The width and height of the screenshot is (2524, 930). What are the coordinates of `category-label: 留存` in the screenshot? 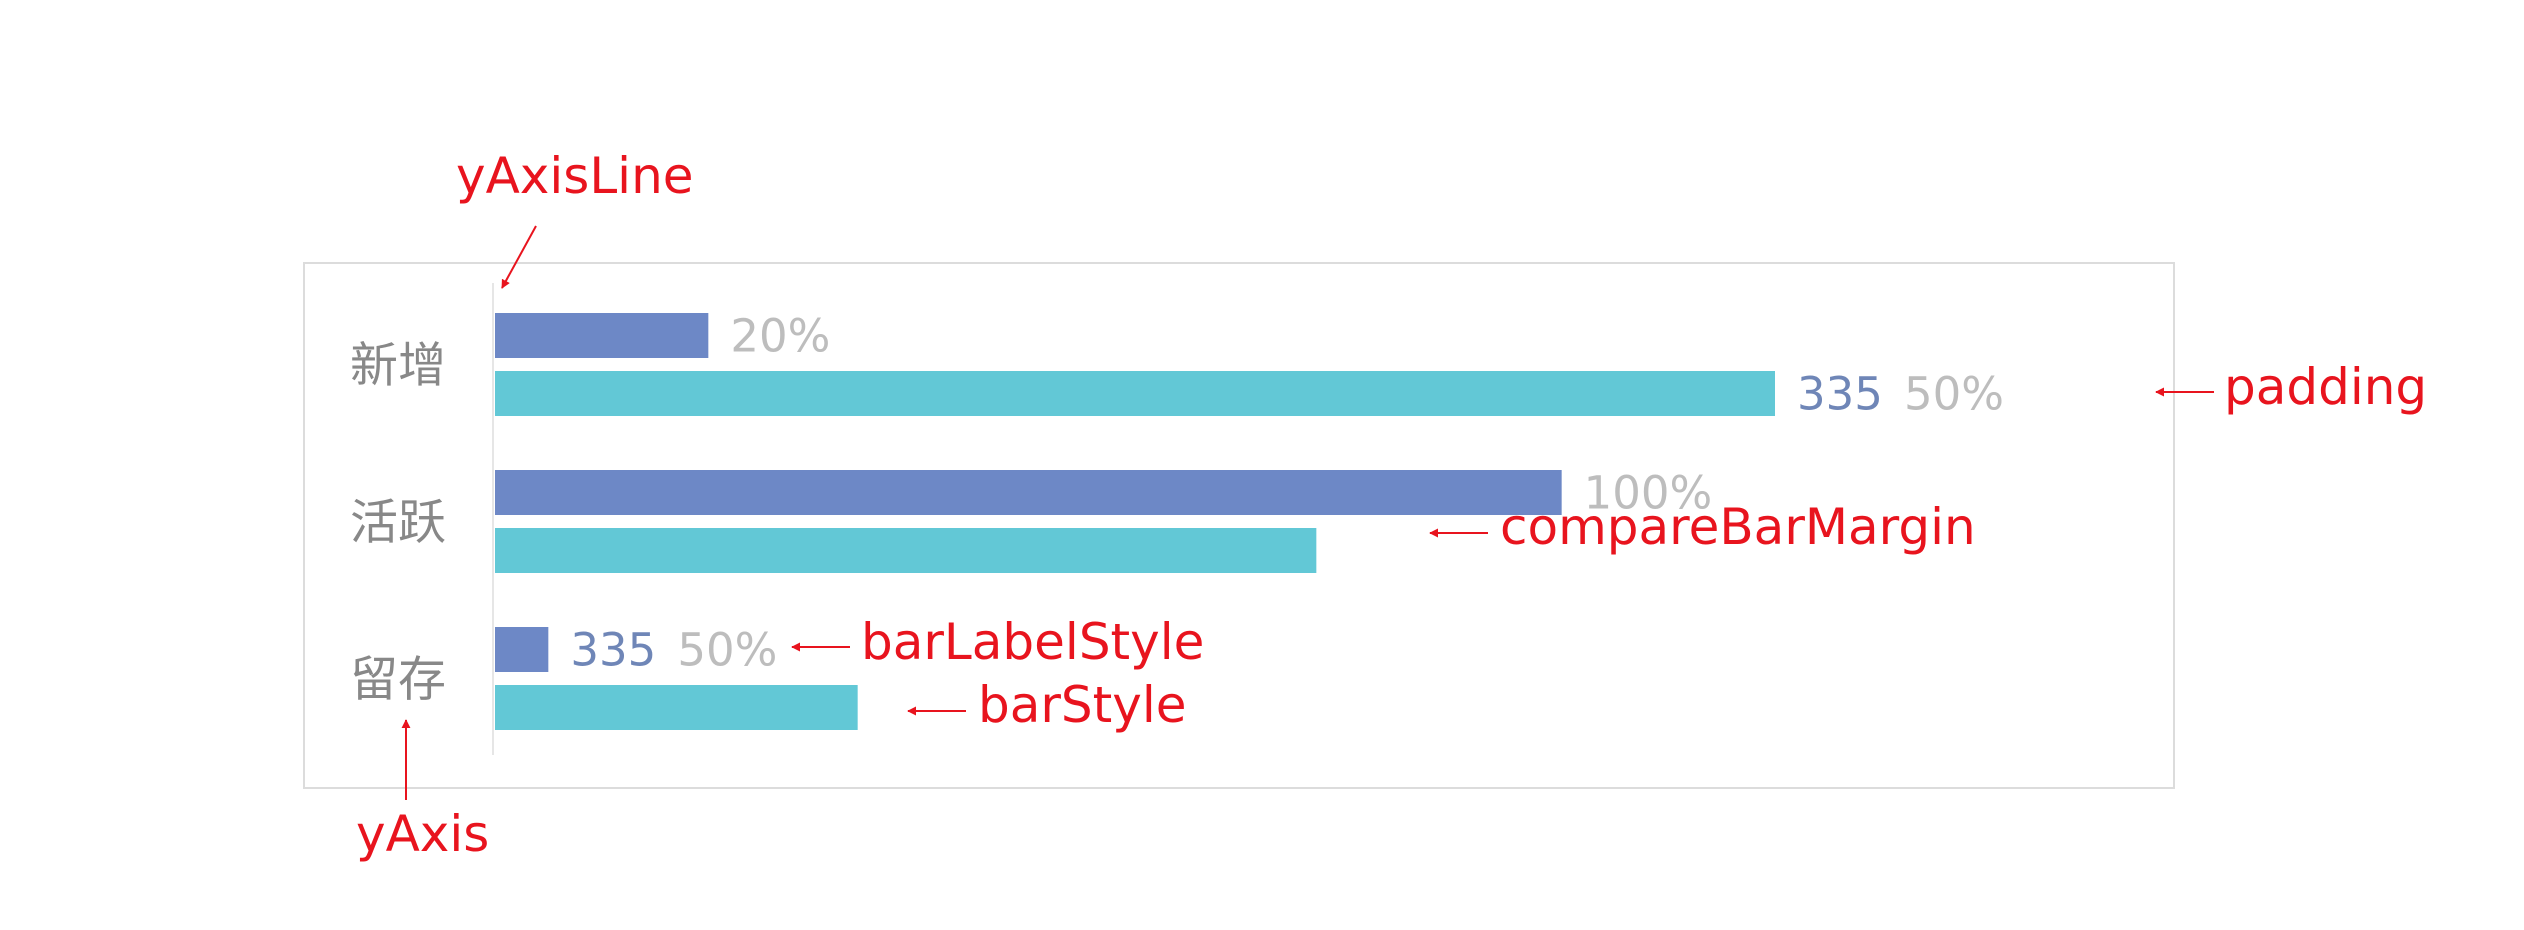 It's located at (398, 680).